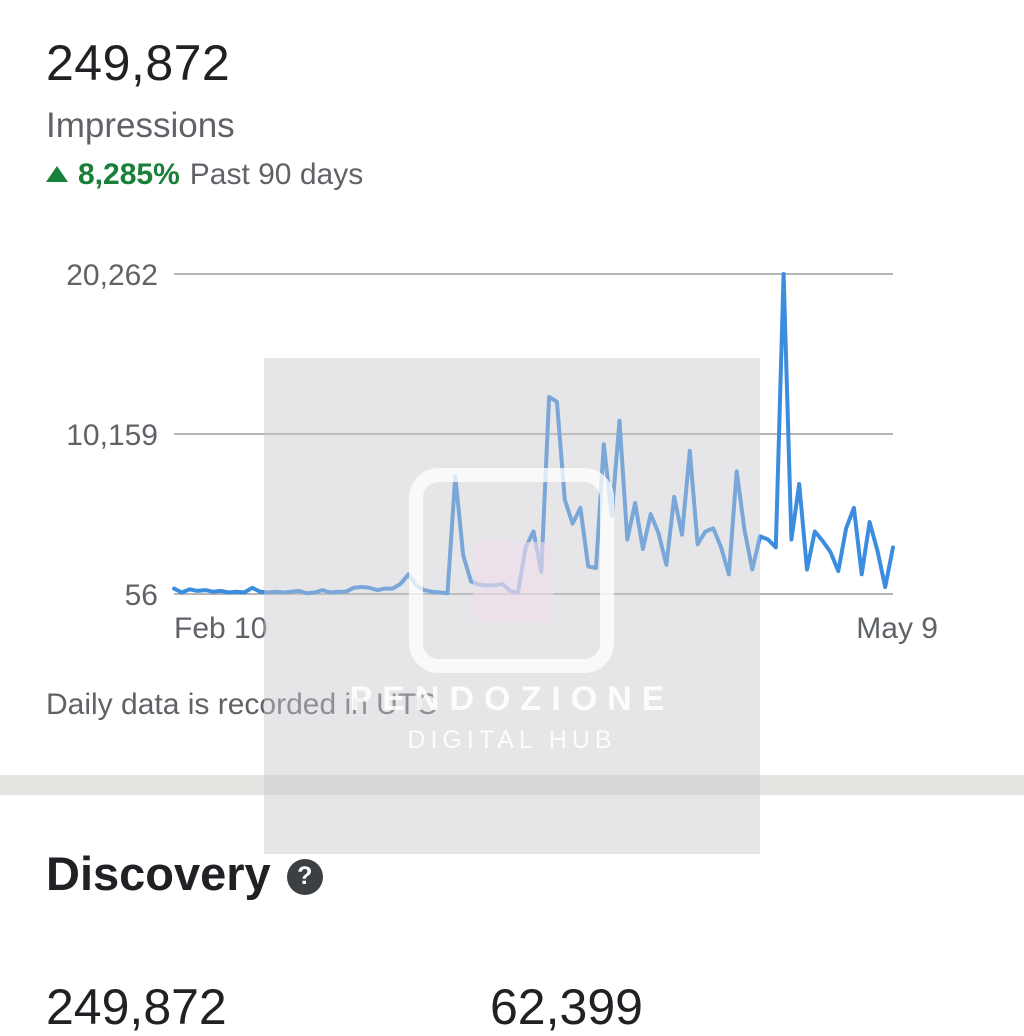 This screenshot has height=1036, width=1024. I want to click on impressions-total: 249,872, so click(138, 63).